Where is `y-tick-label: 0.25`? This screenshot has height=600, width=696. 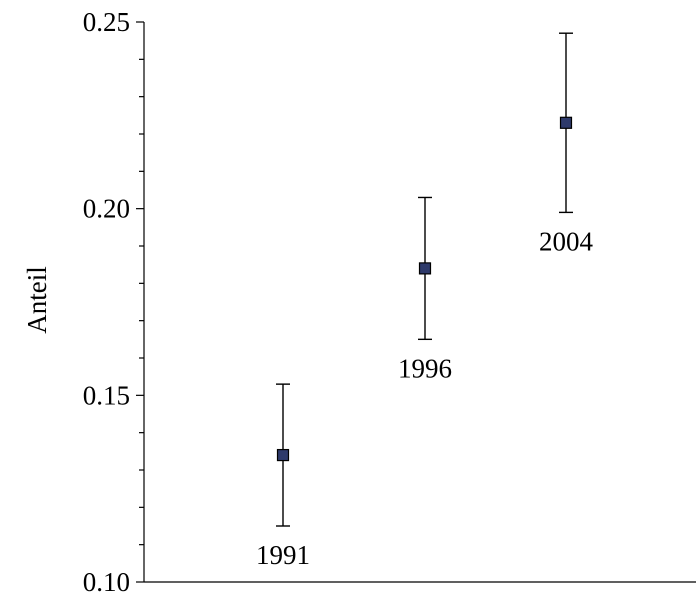 y-tick-label: 0.25 is located at coordinates (106, 22).